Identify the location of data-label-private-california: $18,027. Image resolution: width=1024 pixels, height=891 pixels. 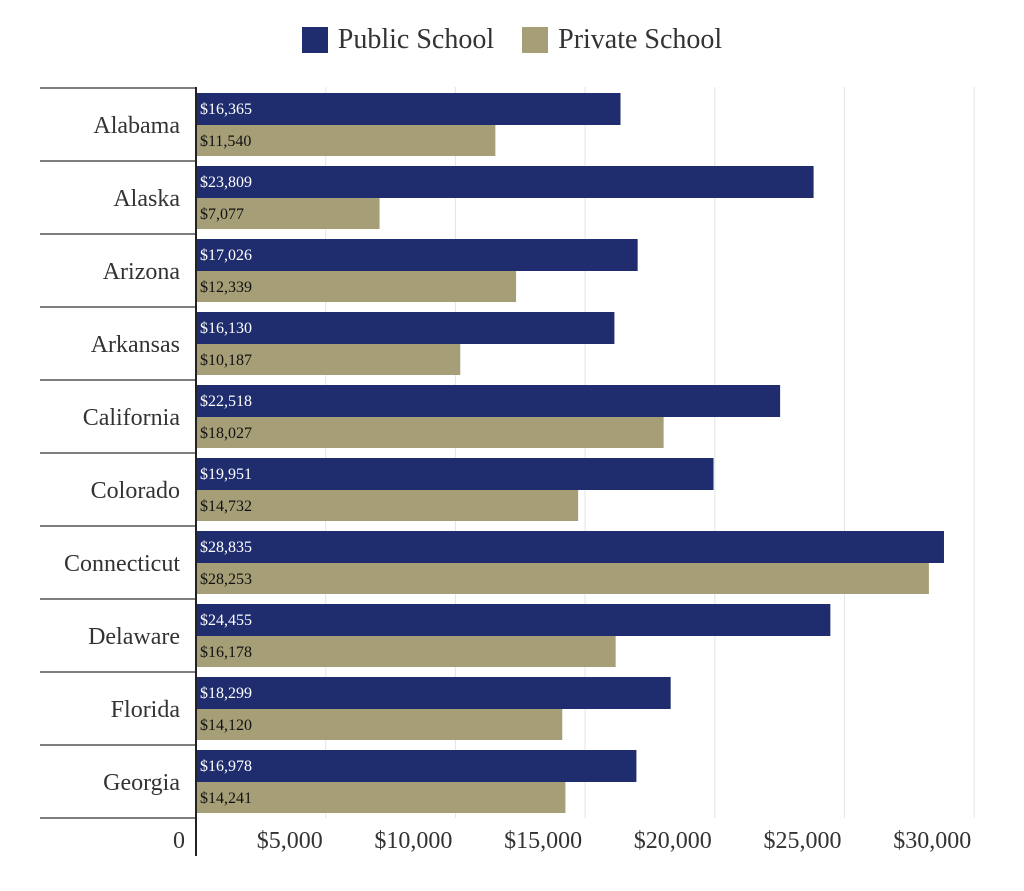
(226, 433).